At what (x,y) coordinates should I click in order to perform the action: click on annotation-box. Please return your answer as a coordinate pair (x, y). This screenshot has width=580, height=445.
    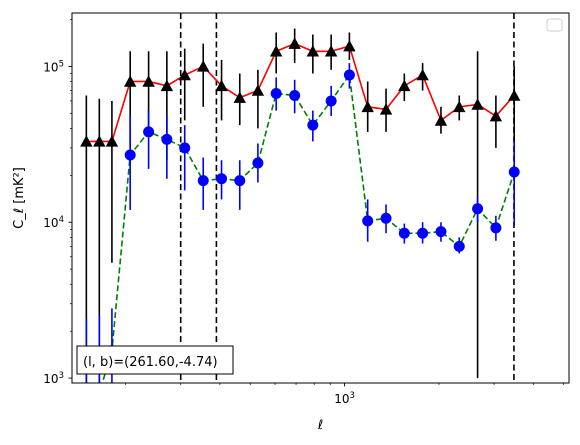
    Looking at the image, I should click on (155, 360).